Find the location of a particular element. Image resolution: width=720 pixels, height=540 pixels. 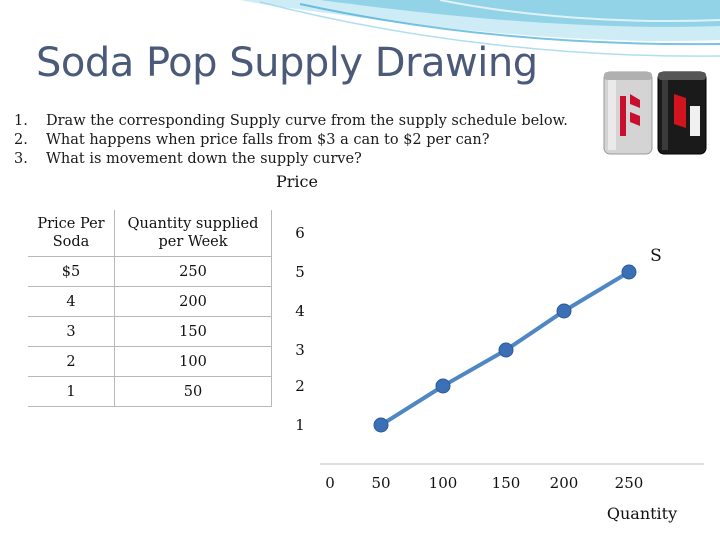

question-number: 3. is located at coordinates (21, 159).